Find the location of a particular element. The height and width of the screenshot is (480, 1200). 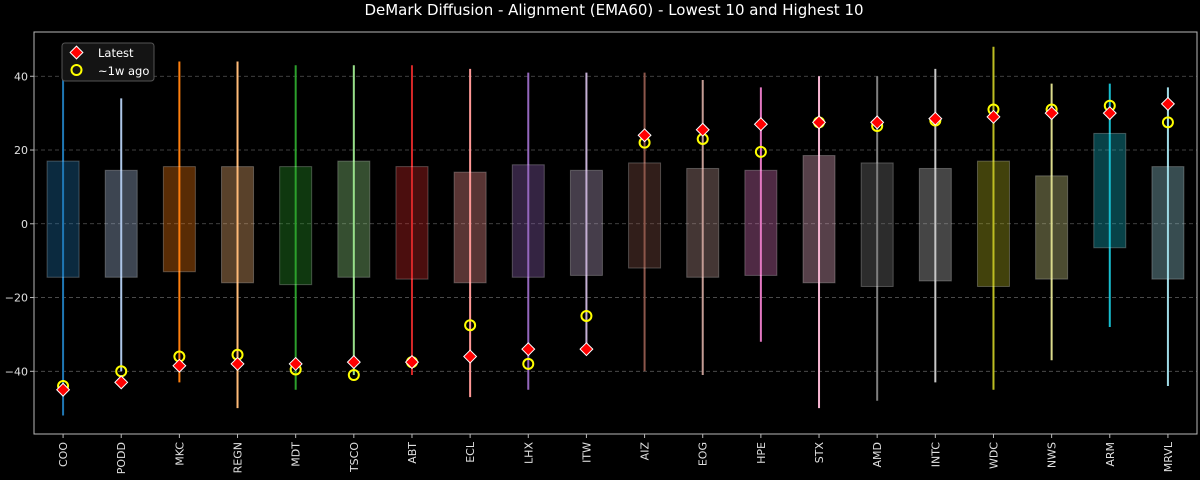

legend-label-week-ago: ~1w ago is located at coordinates (123, 71).